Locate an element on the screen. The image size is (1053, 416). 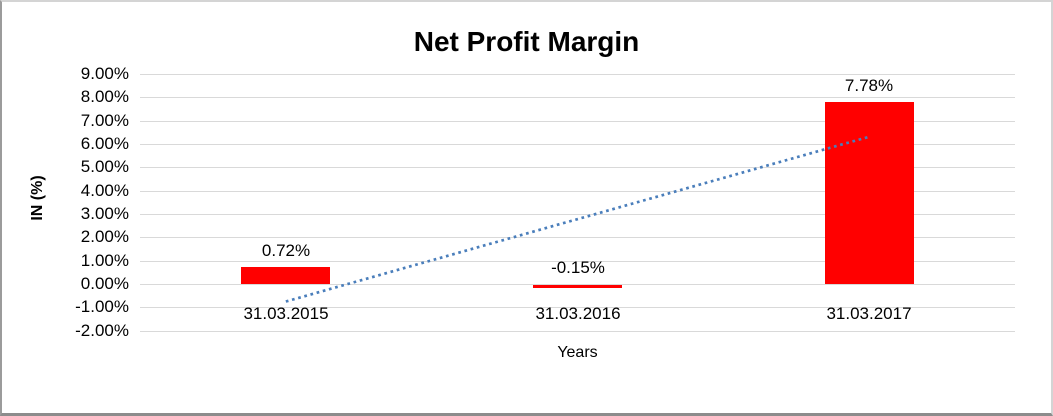
bar-31.03.2017 is located at coordinates (869, 193).